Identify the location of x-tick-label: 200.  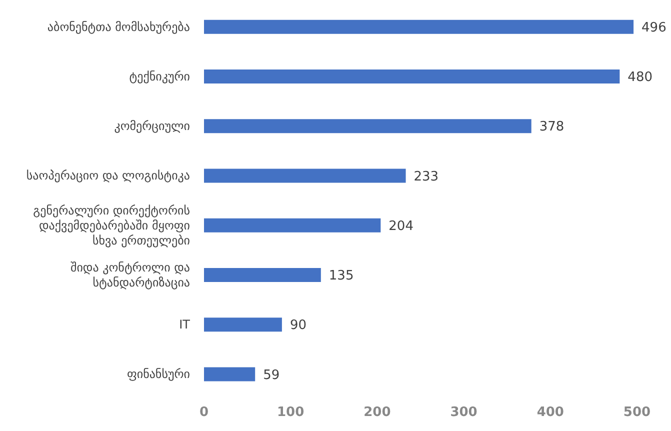
(377, 412).